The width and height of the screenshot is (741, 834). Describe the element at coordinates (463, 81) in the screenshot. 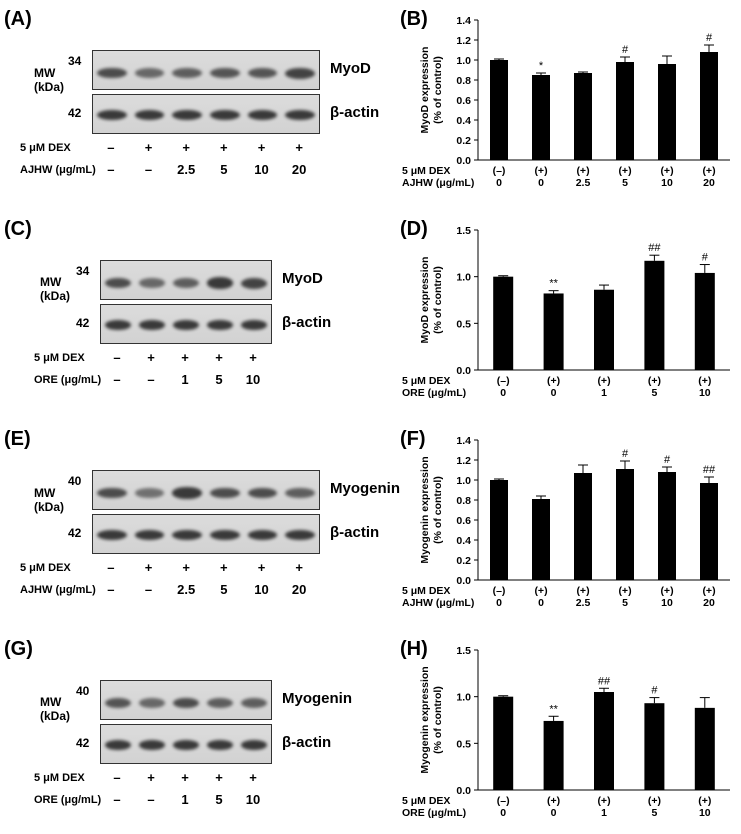

I see `y-tick-label: 0.8` at that location.